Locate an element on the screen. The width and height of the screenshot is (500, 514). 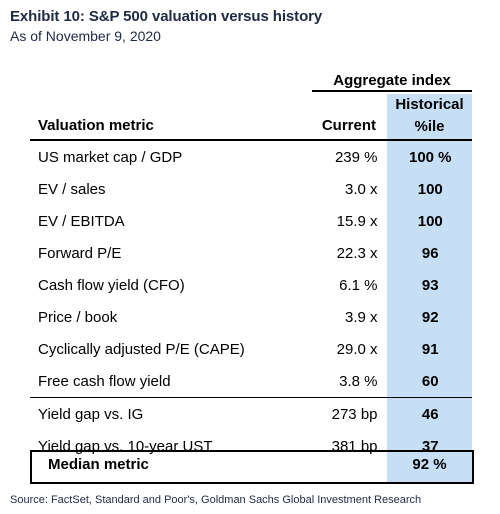
percentile-cell: 93 is located at coordinates (430, 285).